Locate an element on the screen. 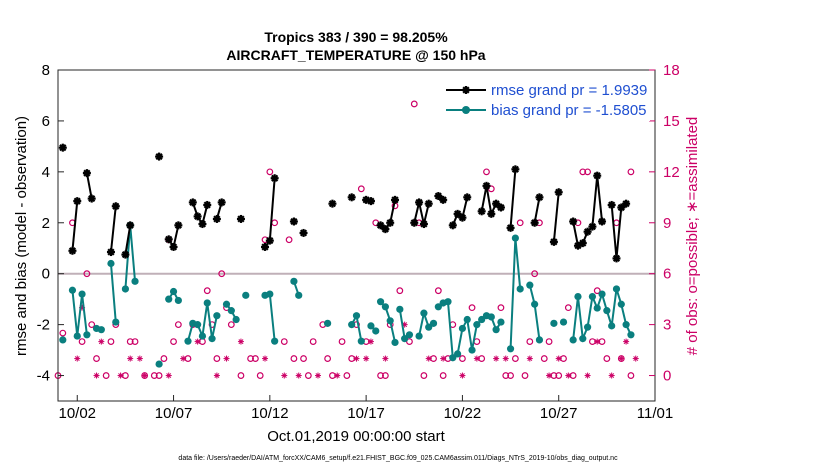  y-tick-label: 4 is located at coordinates (46, 172).